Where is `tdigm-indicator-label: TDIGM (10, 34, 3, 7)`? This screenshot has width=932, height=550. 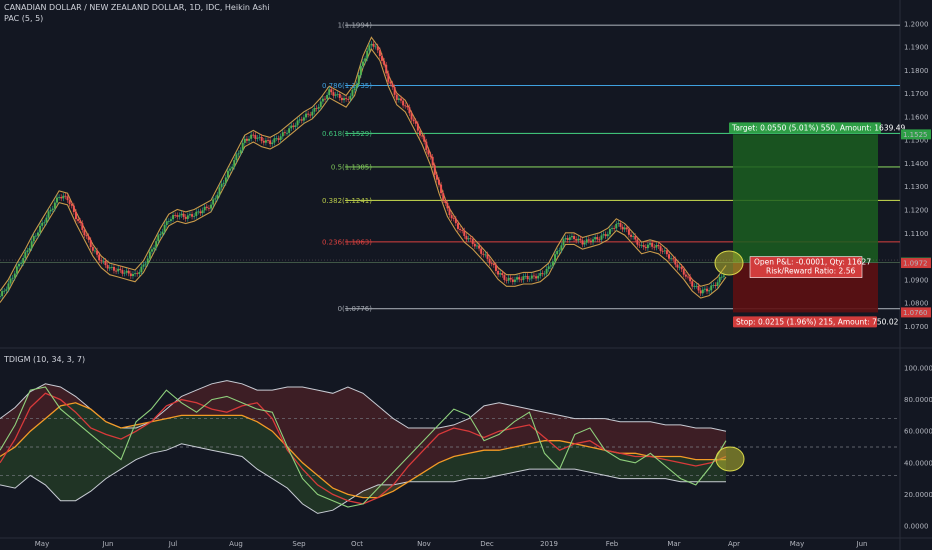 tdigm-indicator-label: TDIGM (10, 34, 3, 7) is located at coordinates (45, 359).